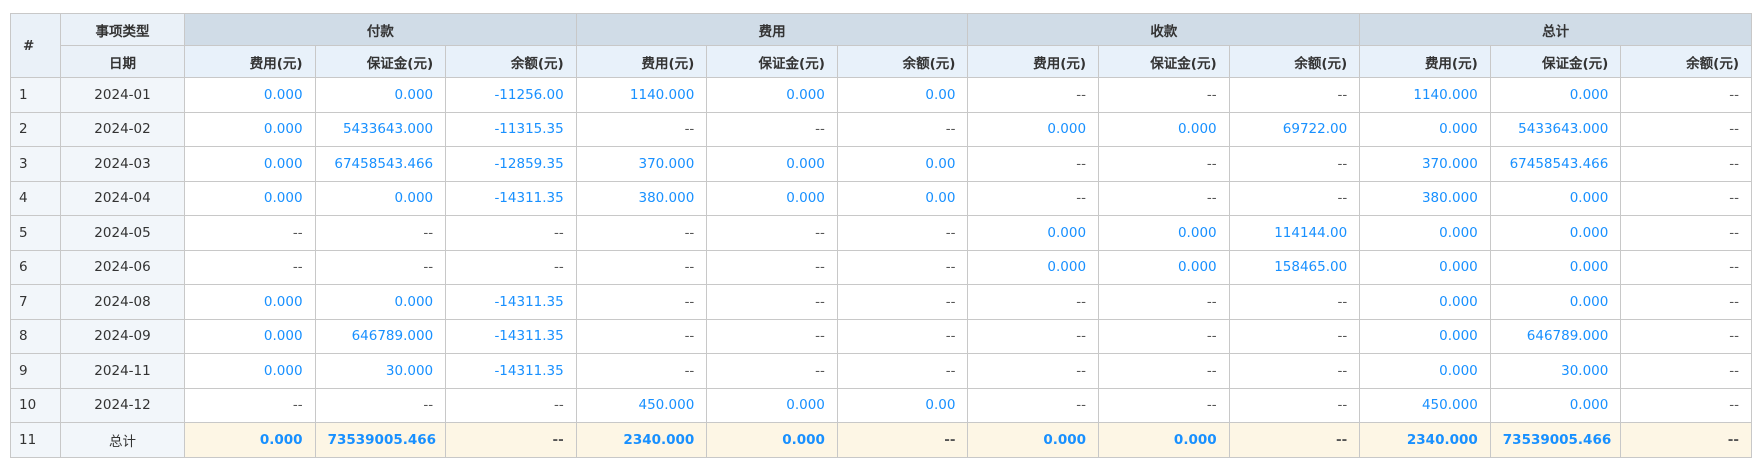  I want to click on column-header: 保证金(元), so click(380, 61).